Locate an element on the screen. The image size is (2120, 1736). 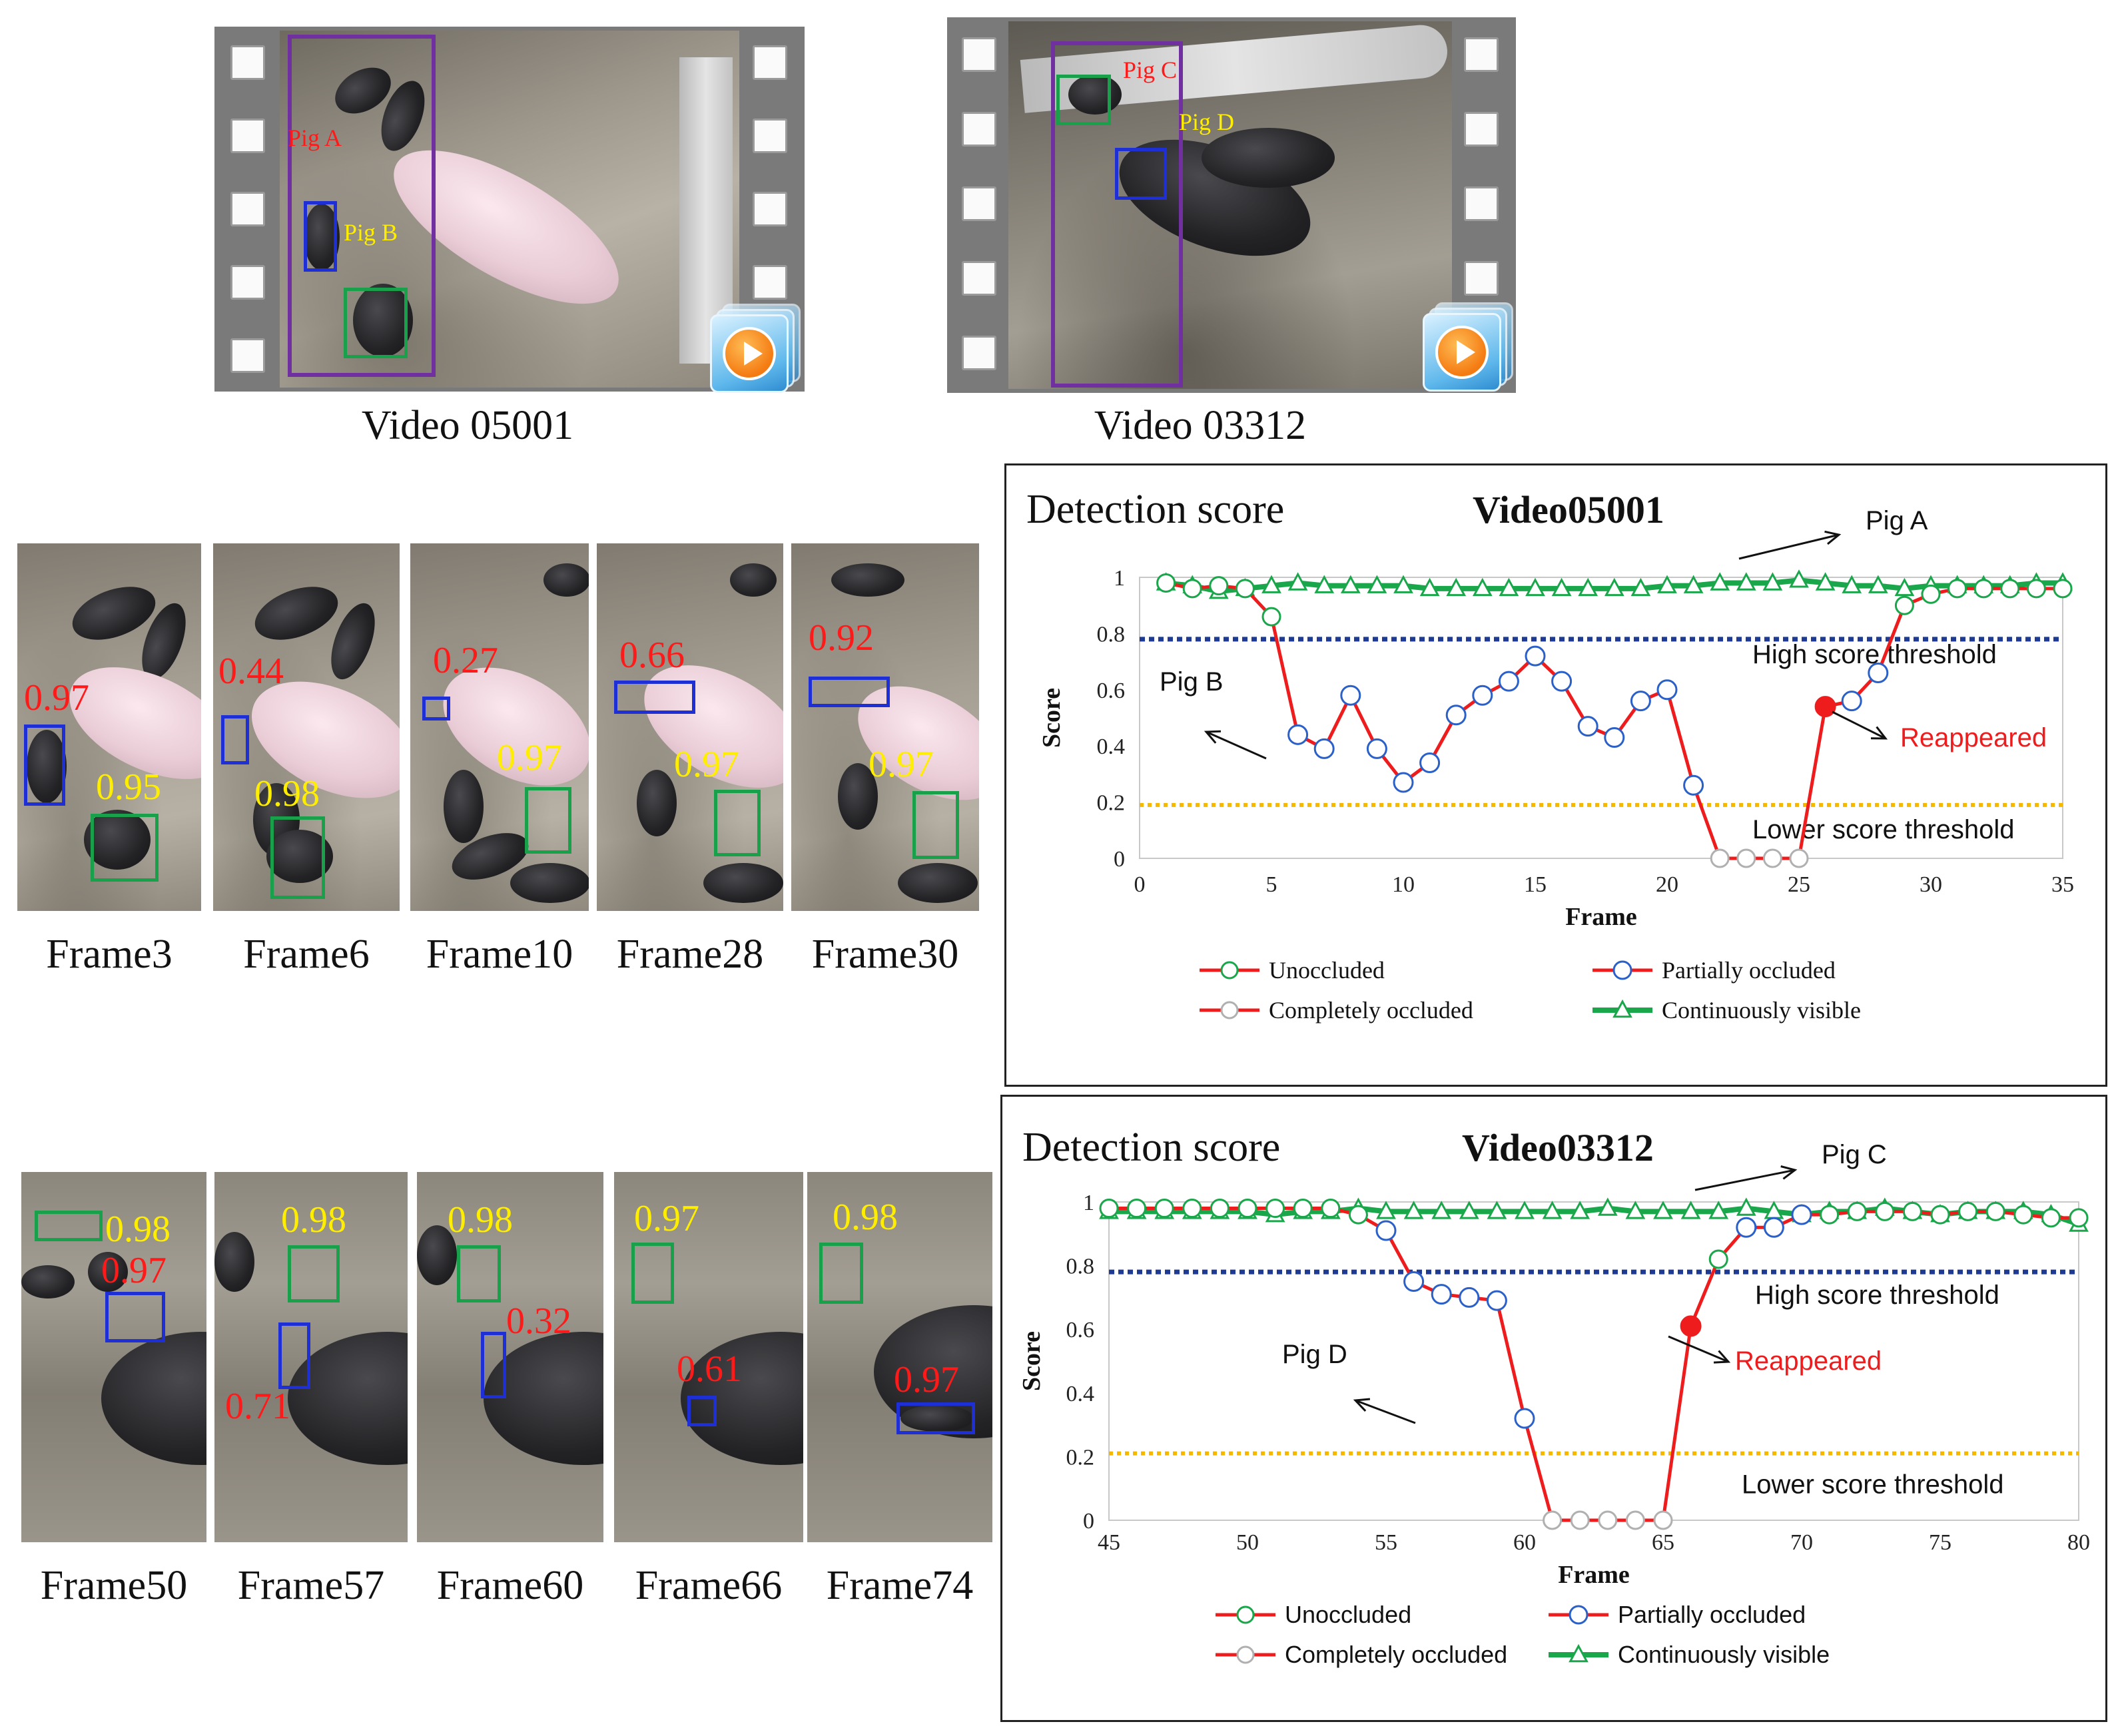
y-tick-label: 0.8 is located at coordinates (1111, 634).